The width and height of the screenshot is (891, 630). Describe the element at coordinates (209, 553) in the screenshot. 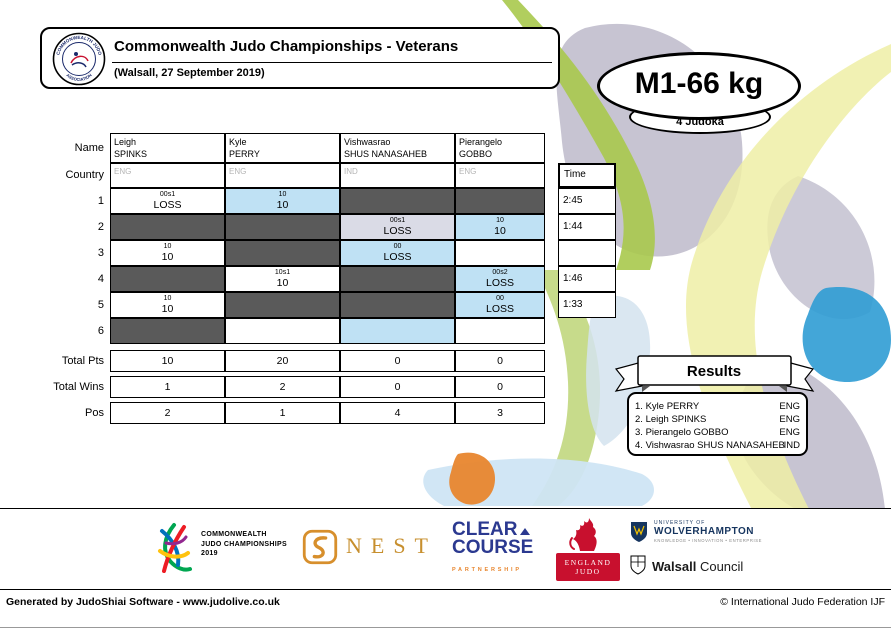

I see `cwg-line3: 2019` at that location.